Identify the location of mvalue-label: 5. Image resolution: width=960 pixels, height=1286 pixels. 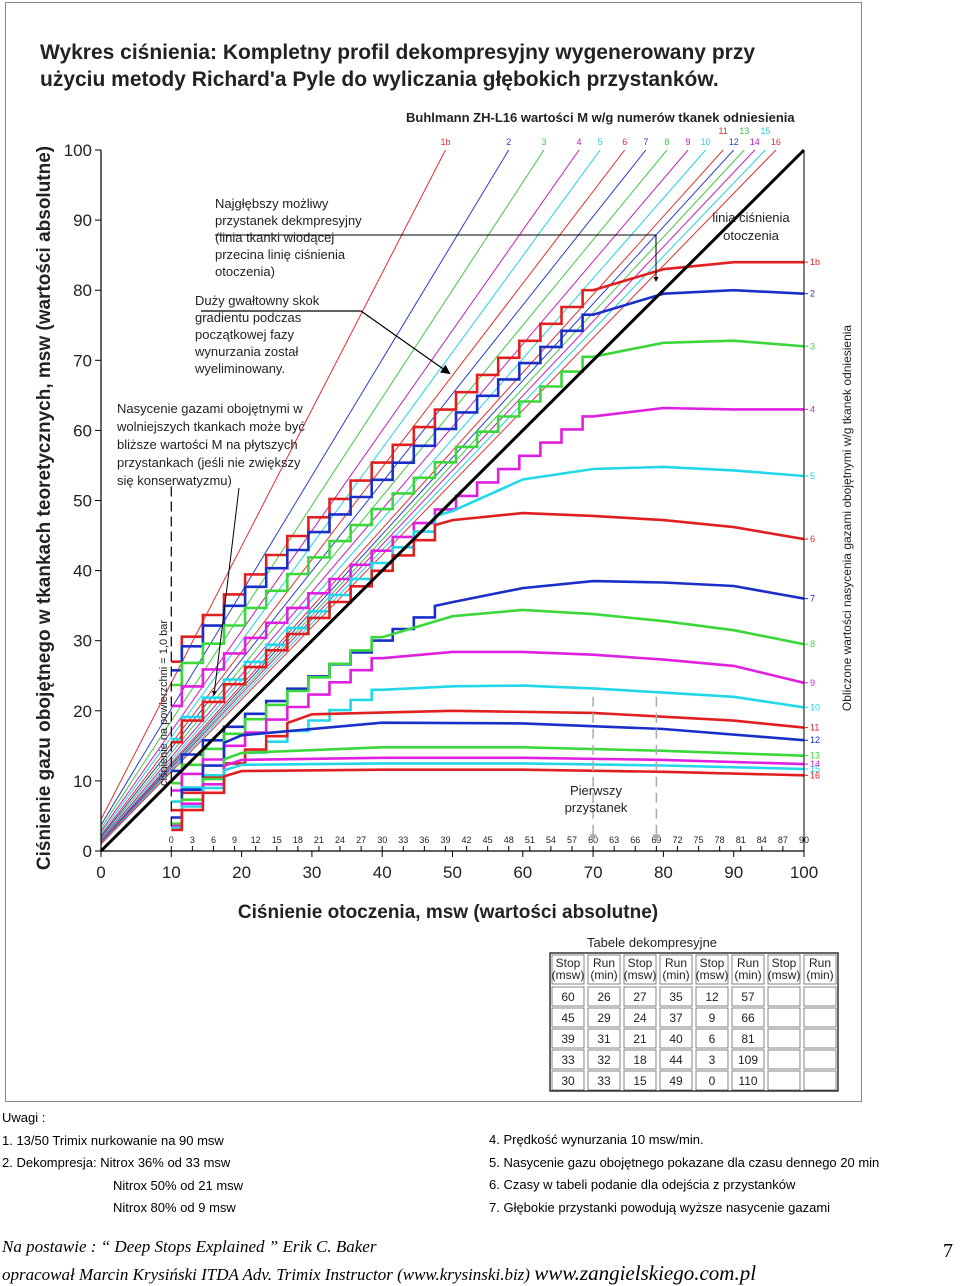
(600, 142).